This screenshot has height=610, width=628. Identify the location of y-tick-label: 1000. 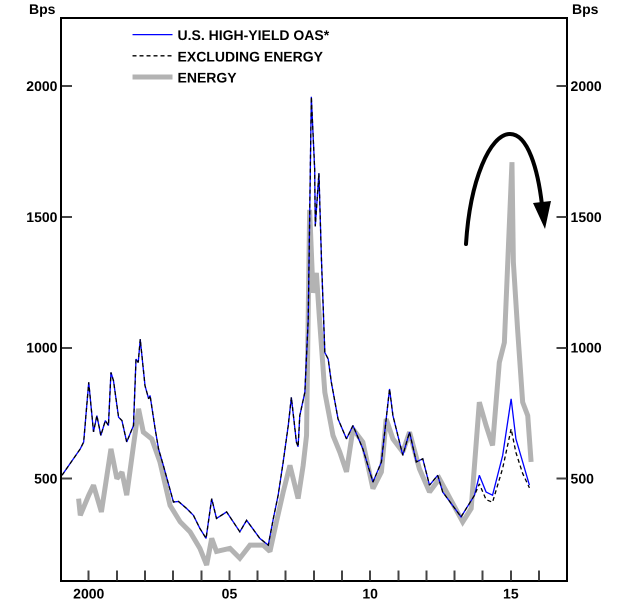
(42, 348).